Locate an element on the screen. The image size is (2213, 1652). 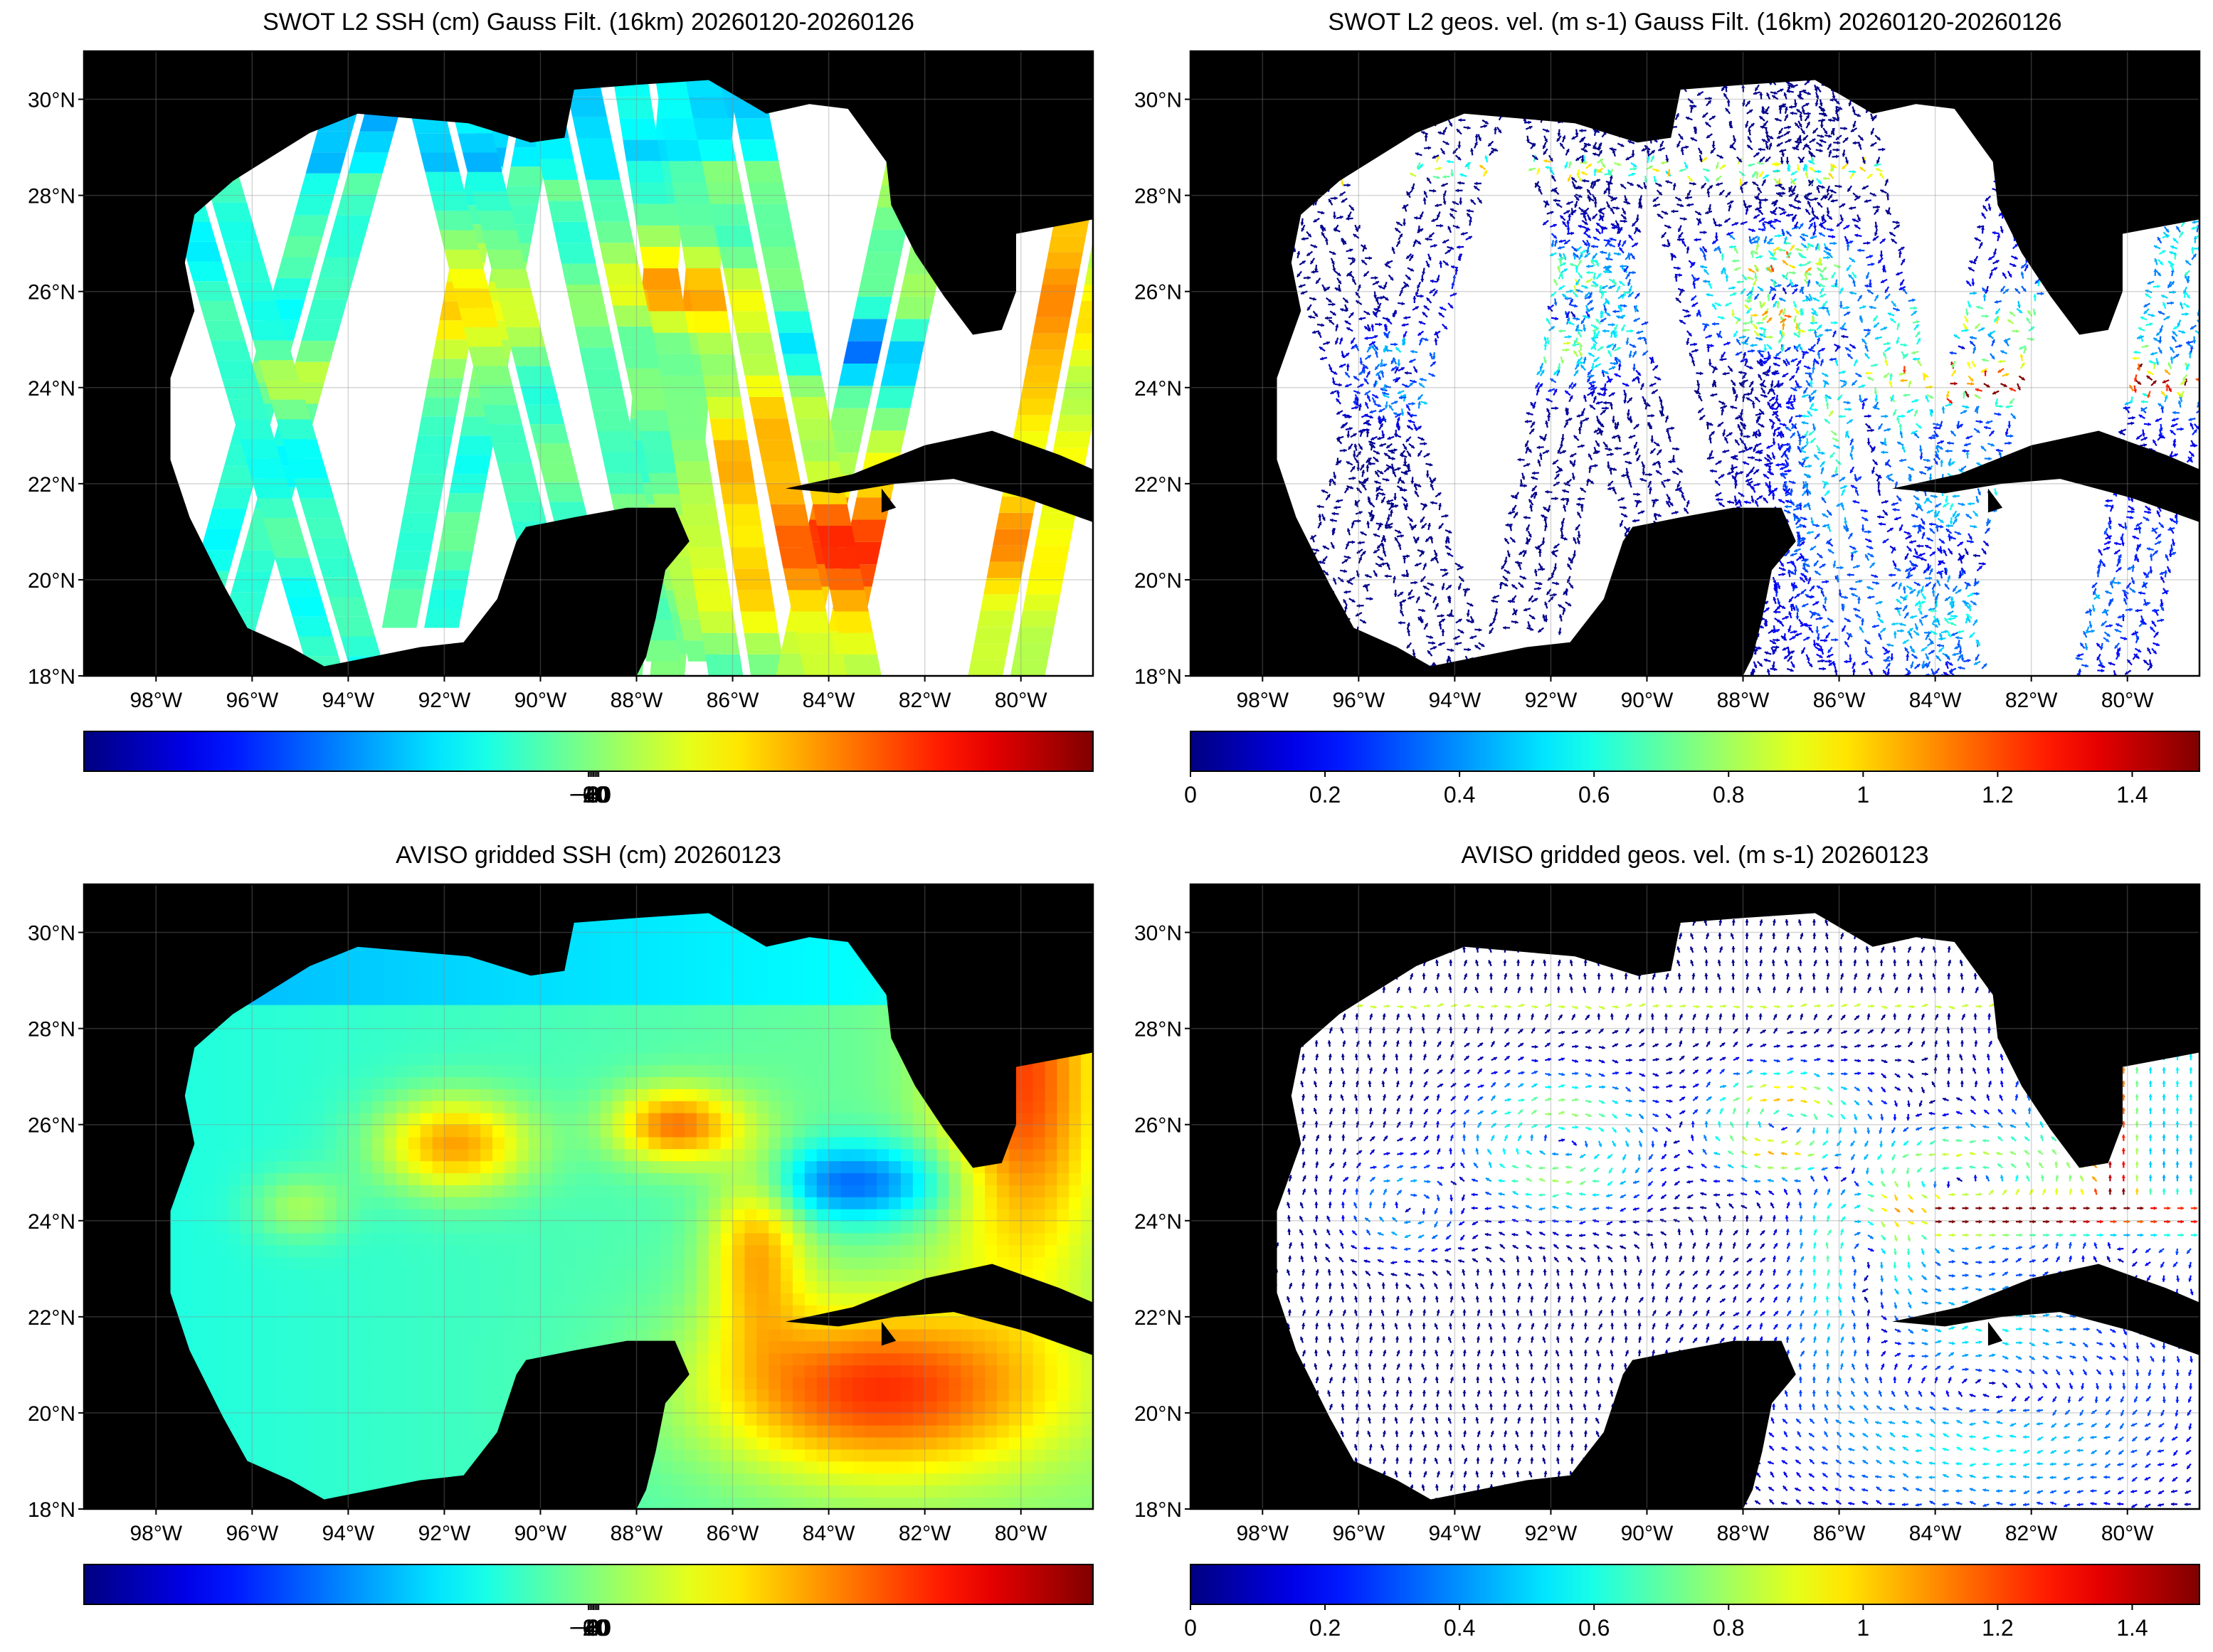
lon-tick-label: 90°W is located at coordinates (540, 700).